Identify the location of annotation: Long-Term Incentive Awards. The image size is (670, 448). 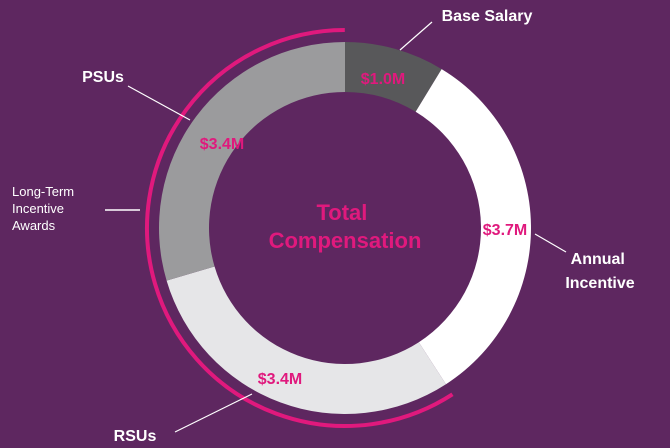
(45, 208).